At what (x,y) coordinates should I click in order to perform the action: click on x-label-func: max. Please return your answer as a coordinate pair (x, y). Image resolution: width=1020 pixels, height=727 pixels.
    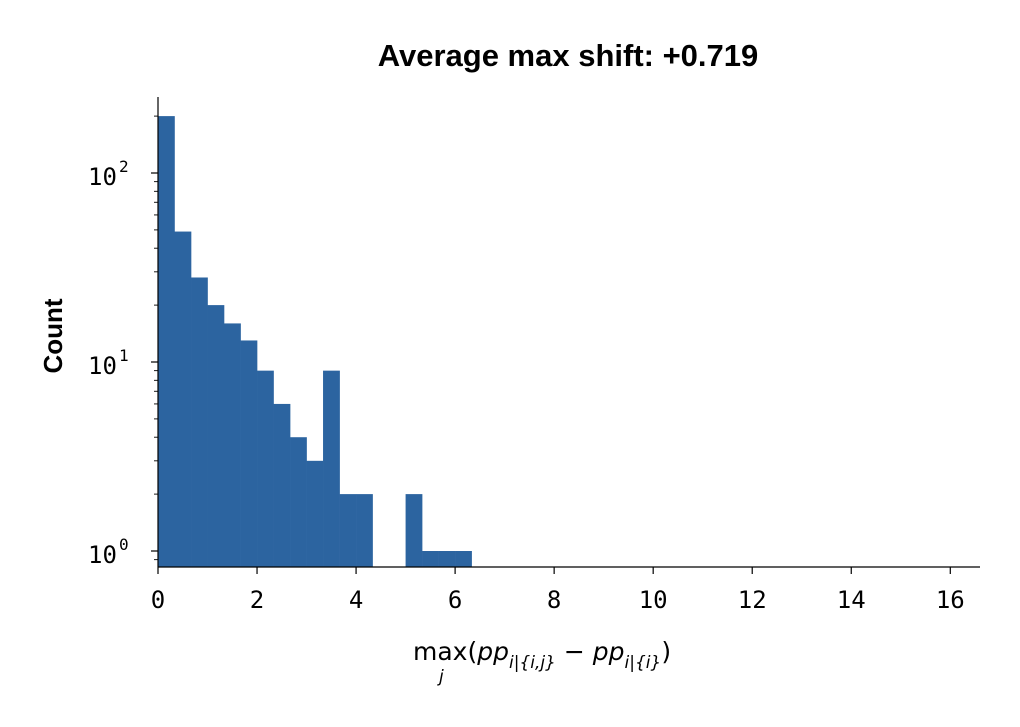
    Looking at the image, I should click on (440, 651).